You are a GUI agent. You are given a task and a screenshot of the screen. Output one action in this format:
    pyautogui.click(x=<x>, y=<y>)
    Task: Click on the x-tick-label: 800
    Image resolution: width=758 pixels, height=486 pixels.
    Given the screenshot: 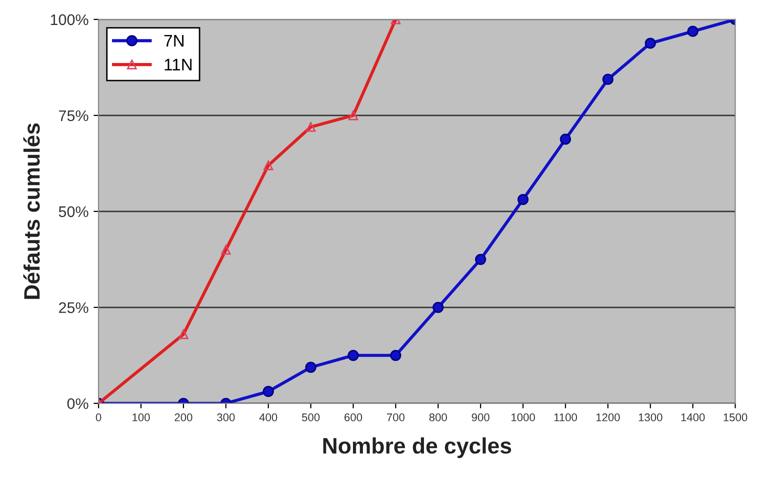 What is the action you would take?
    pyautogui.click(x=438, y=417)
    